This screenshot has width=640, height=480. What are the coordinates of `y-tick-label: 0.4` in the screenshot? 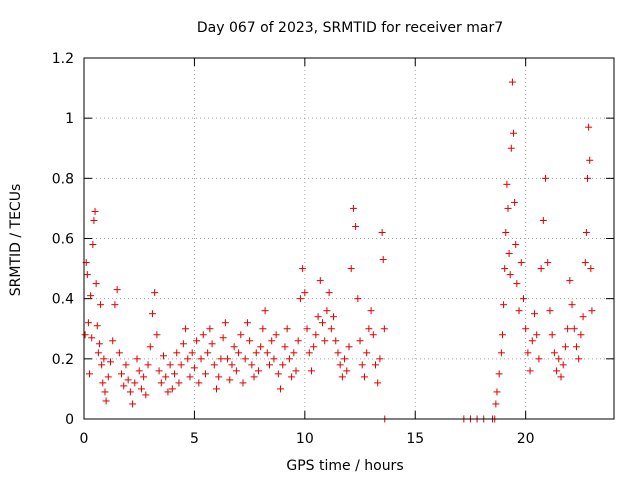 It's located at (63, 300).